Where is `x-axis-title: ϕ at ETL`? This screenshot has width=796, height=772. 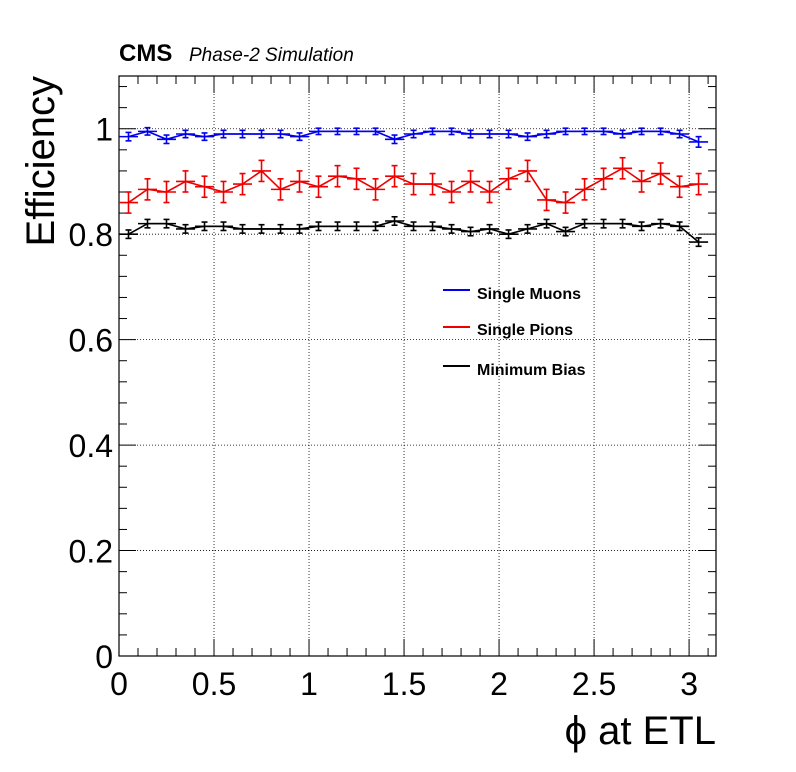
x-axis-title: ϕ at ETL is located at coordinates (640, 731).